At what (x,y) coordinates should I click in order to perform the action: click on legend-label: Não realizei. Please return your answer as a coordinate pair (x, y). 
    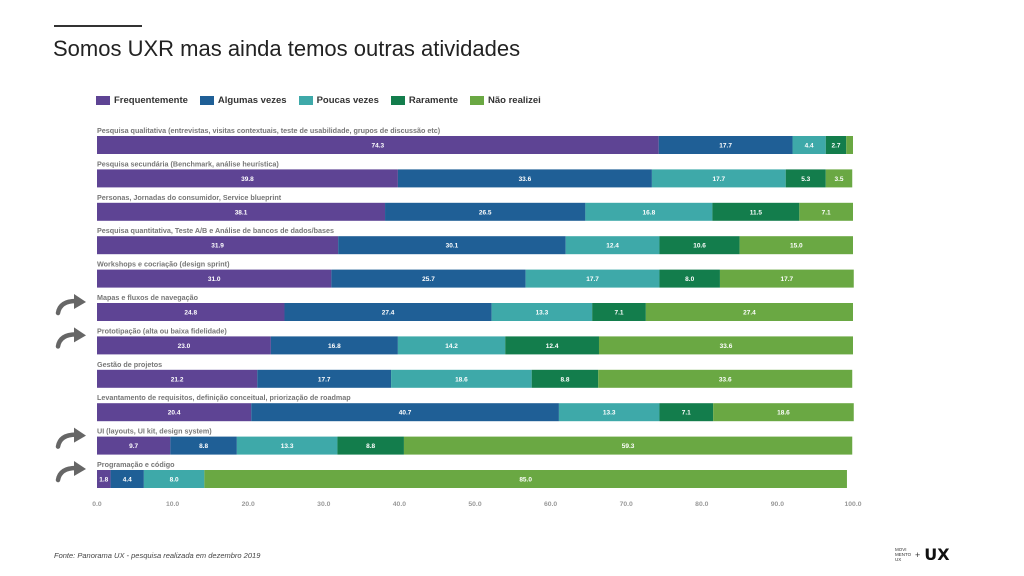
    Looking at the image, I should click on (514, 100).